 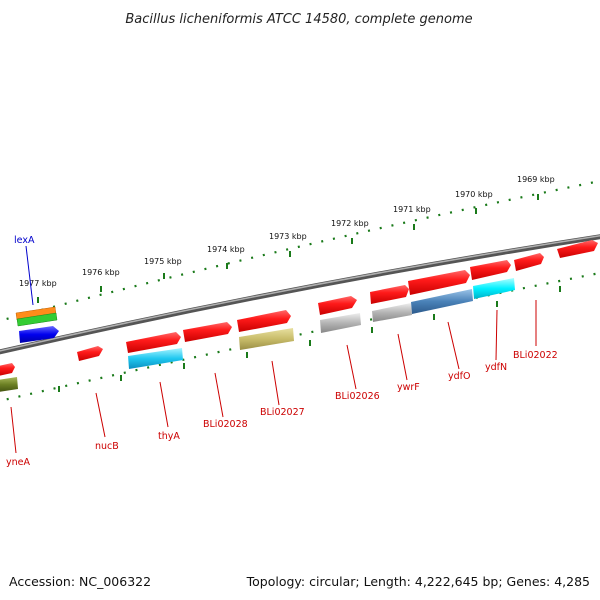 What do you see at coordinates (107, 446) in the screenshot?
I see `gene-label-nucB: nucB` at bounding box center [107, 446].